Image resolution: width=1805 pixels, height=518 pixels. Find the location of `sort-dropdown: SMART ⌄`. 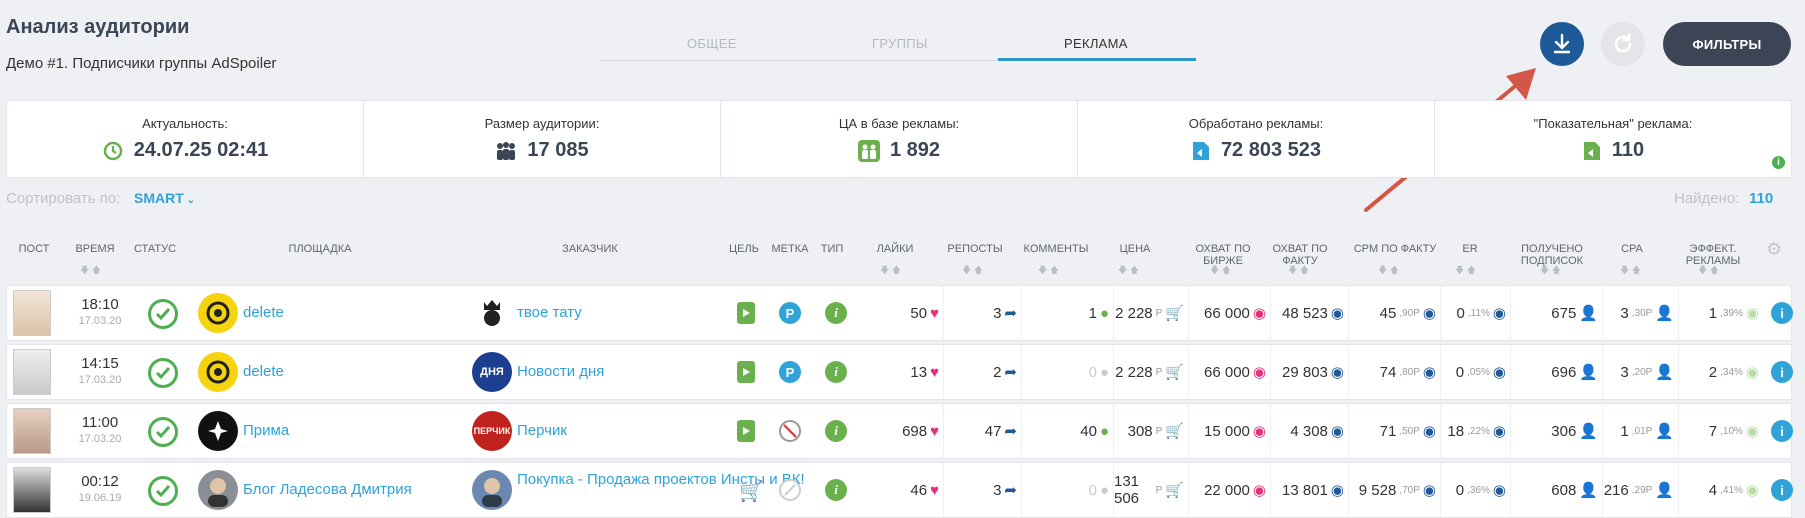

sort-dropdown: SMART ⌄ is located at coordinates (165, 198).